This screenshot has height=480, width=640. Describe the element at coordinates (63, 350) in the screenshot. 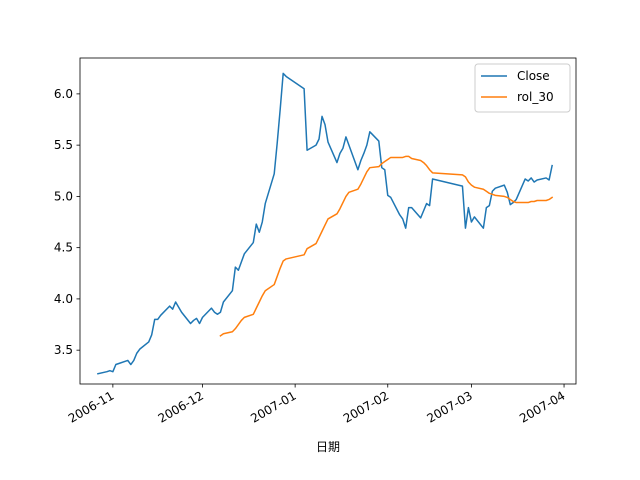

I see `y-tick-label: 3.5` at that location.